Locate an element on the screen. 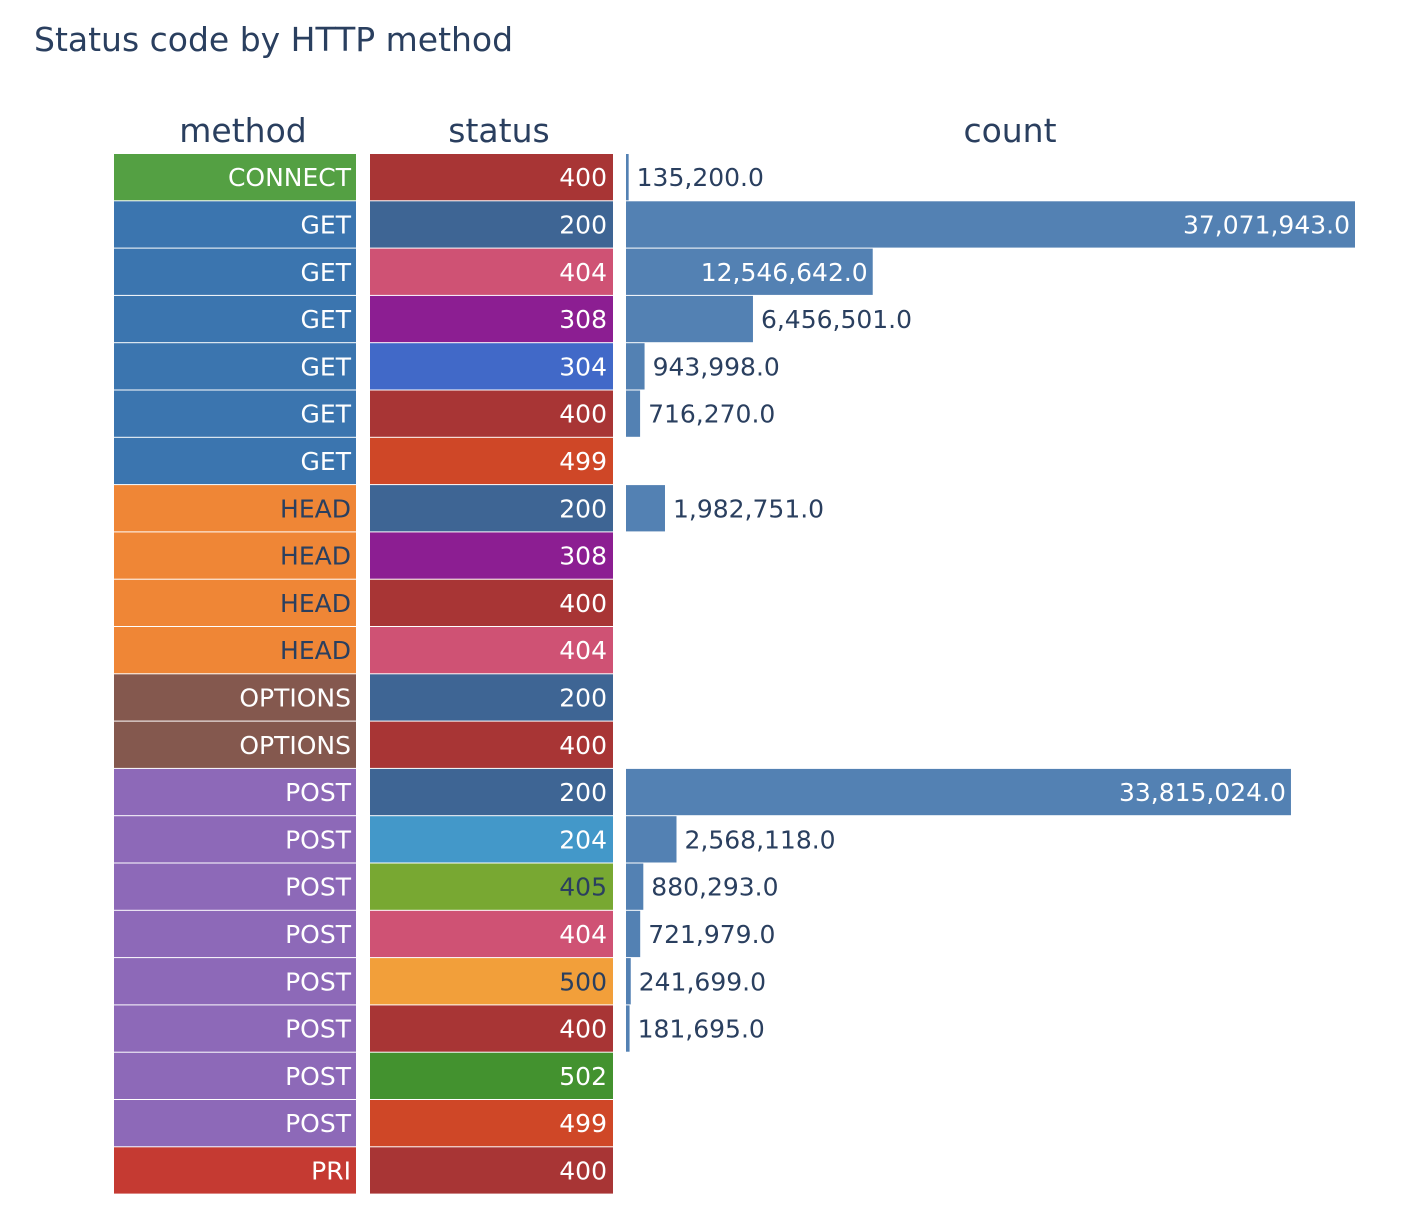 This screenshot has height=1218, width=1410. count-value-label: 880,293.0 is located at coordinates (714, 887).